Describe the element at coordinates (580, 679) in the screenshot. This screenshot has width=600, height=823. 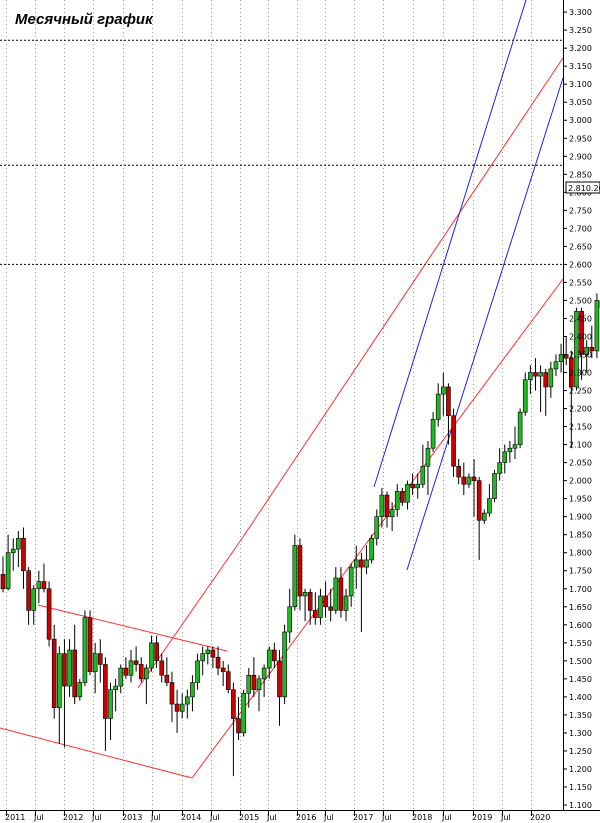
I see `y-tick-label: 1.450` at that location.